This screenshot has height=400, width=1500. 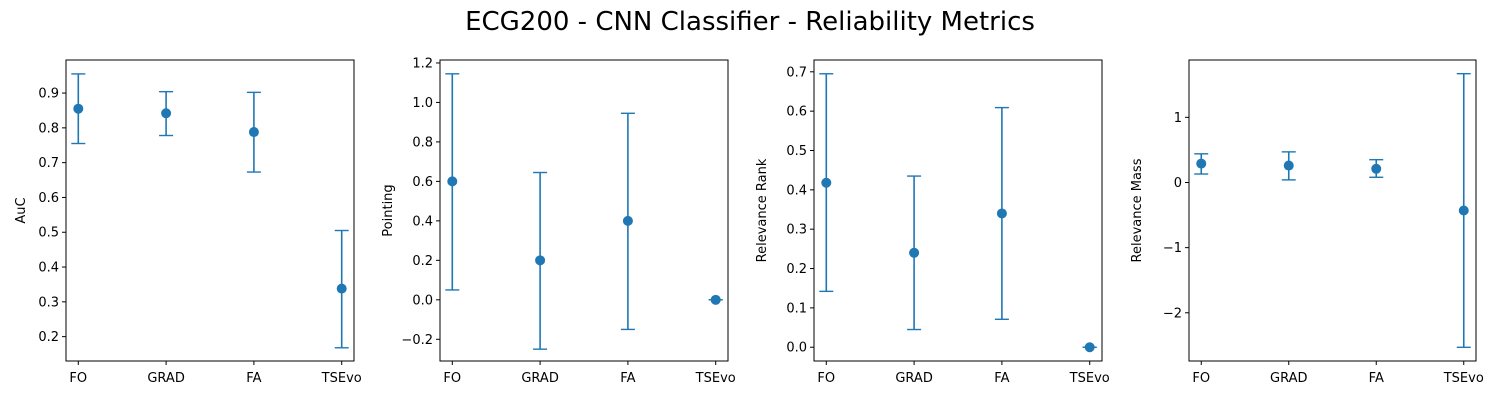 I want to click on y-tick-label: −1, so click(x=1172, y=248).